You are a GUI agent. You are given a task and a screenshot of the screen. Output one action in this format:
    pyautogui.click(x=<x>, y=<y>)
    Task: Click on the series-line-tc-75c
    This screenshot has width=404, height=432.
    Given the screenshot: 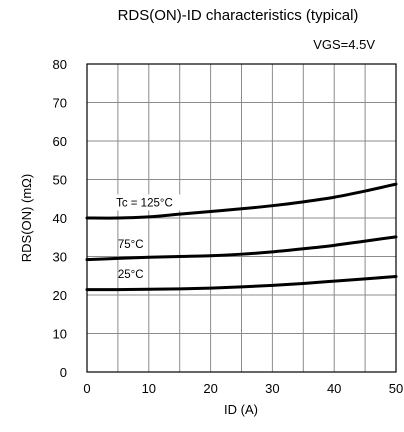 What is the action you would take?
    pyautogui.click(x=241, y=248)
    